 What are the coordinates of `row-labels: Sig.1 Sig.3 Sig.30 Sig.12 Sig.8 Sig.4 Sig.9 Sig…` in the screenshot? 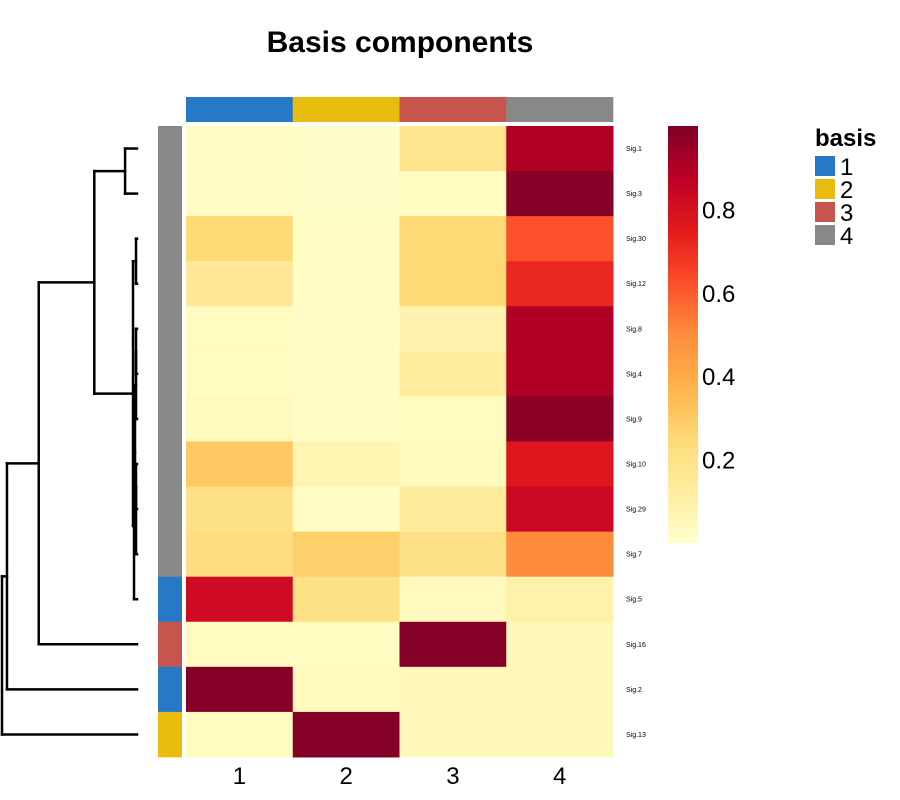 It's located at (636, 442).